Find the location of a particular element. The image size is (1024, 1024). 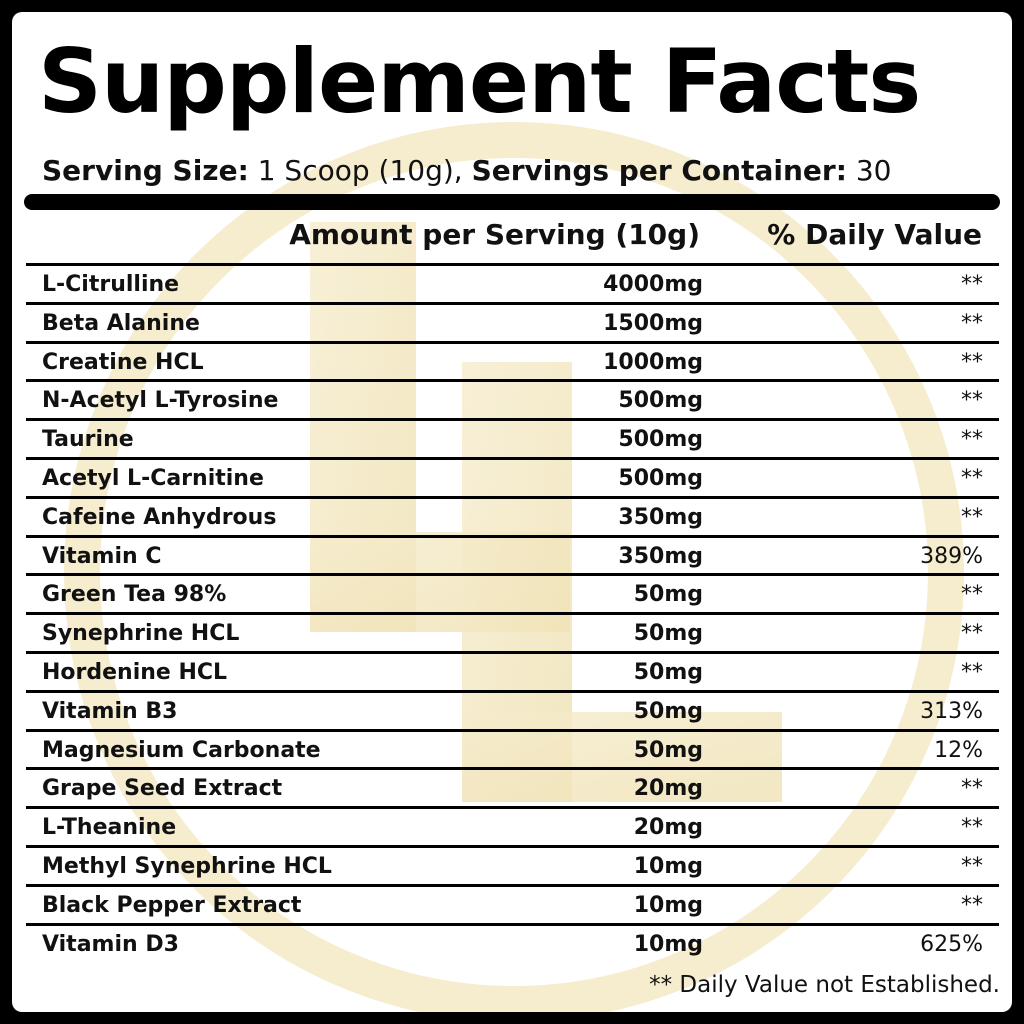

ingredient-name: Creatine HCL is located at coordinates (123, 362).